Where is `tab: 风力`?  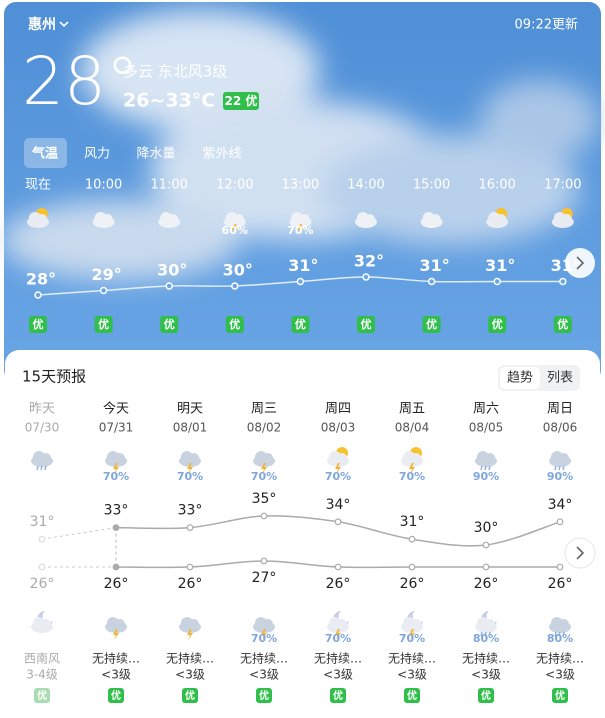
tab: 风力 is located at coordinates (97, 154).